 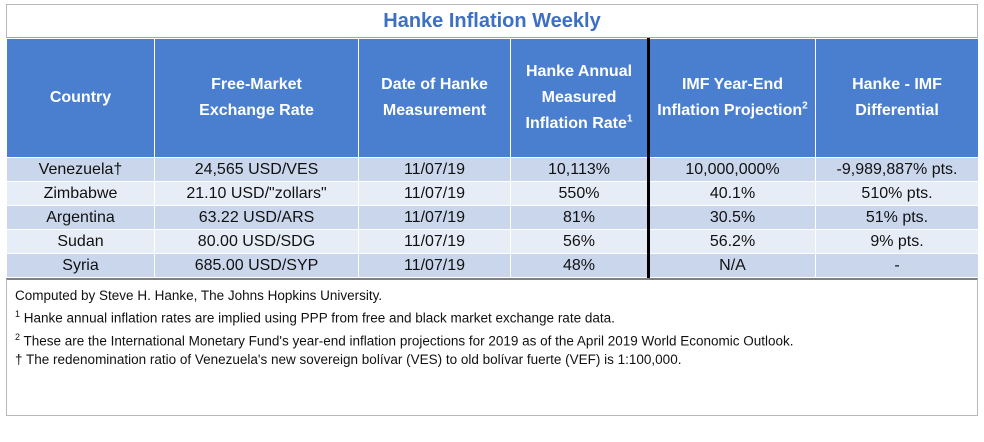 I want to click on cell-exchange-rate: 80.00 USD/SDG, so click(x=256, y=241).